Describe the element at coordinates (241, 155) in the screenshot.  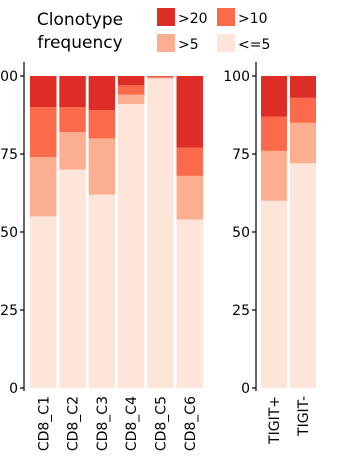
I see `tigit-ytick-label-3: 75` at that location.